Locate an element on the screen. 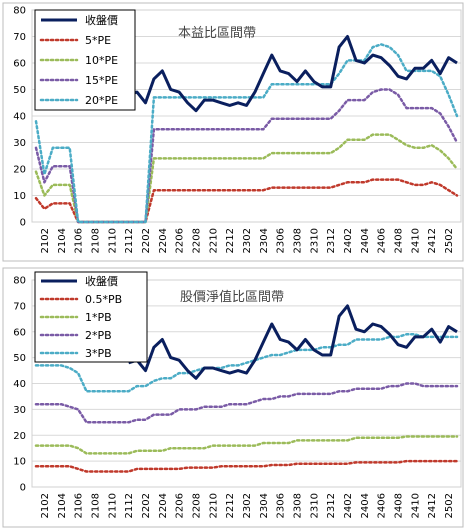 The width and height of the screenshot is (466, 530). legend: 收盤價 0.5*PB 1*PB 2*PB 3*PB is located at coordinates (91, 317).